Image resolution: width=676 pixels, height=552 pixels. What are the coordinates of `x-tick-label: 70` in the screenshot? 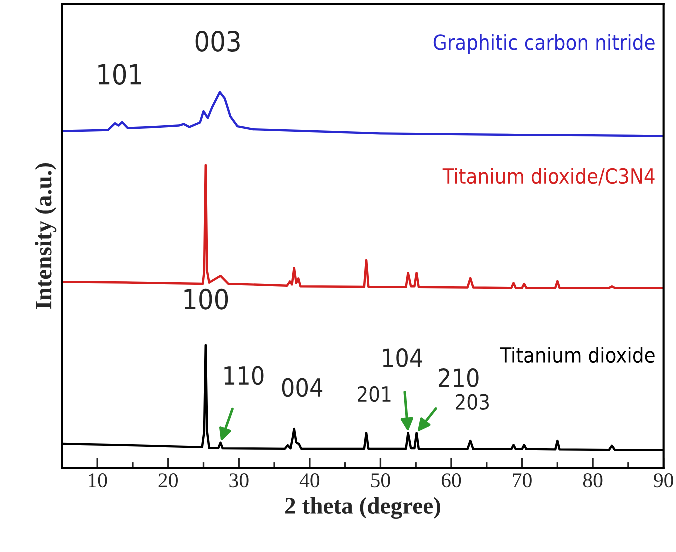 It's located at (522, 481).